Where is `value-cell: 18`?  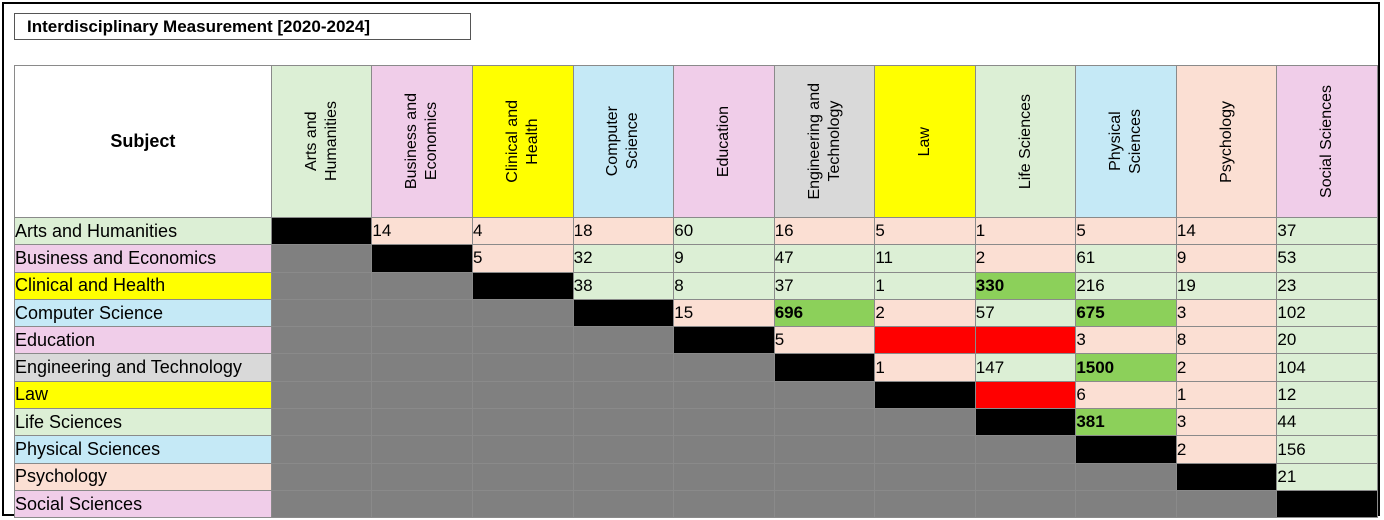 value-cell: 18 is located at coordinates (623, 231).